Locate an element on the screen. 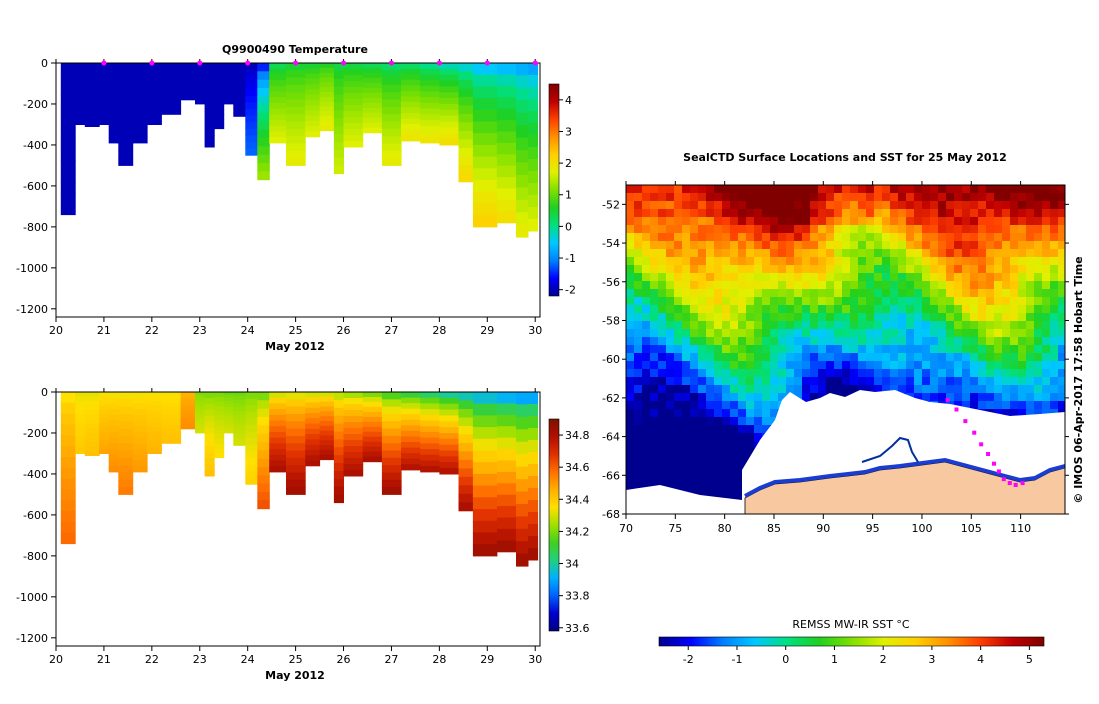 This screenshot has width=1099, height=704. sst-colorbar-tick-label: 4 is located at coordinates (980, 659).